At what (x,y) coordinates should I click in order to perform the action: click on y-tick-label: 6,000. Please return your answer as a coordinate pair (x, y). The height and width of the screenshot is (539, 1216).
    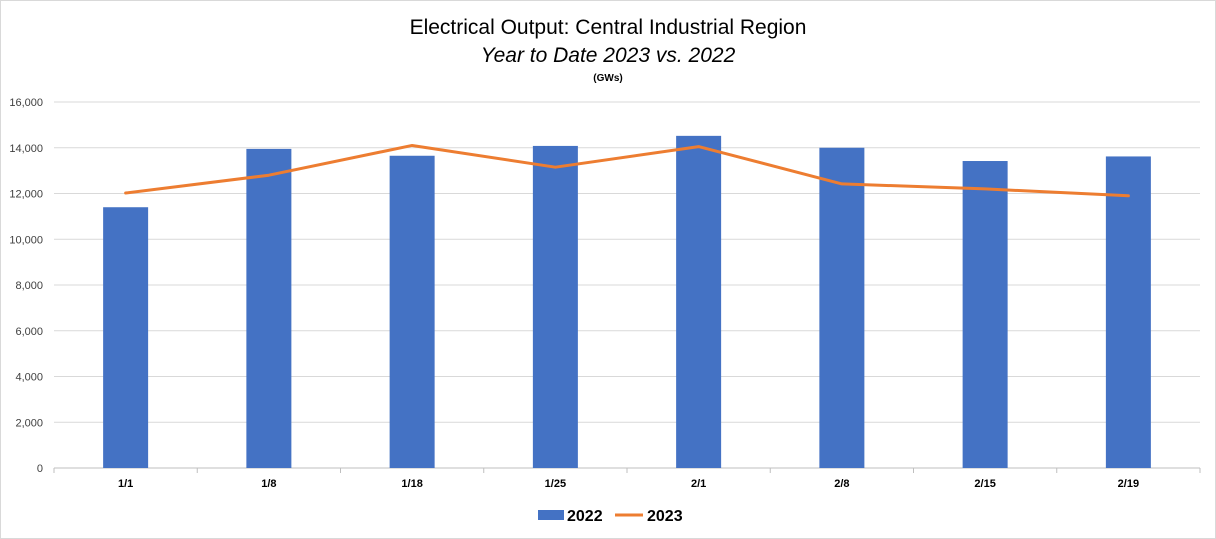
    Looking at the image, I should click on (29, 332).